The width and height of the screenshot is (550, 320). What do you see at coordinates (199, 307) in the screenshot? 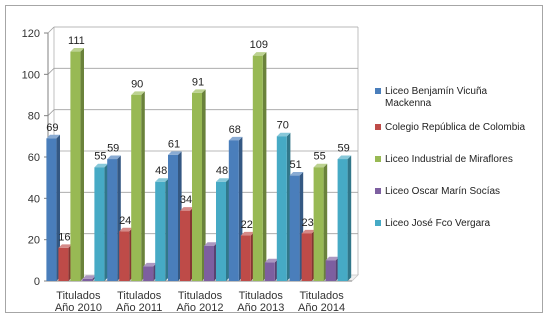
I see `x-category-label: Año 2012` at bounding box center [199, 307].